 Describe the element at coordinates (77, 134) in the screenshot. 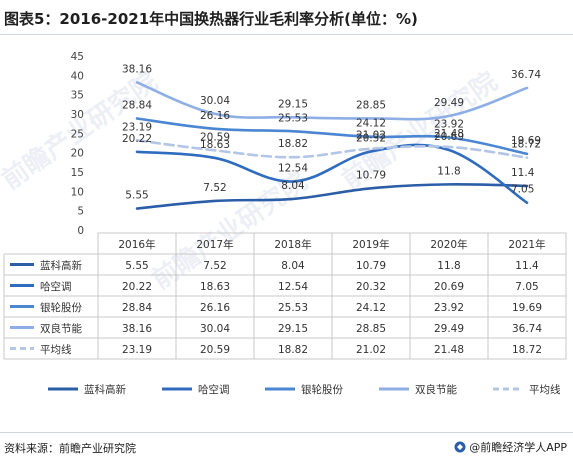

I see `y-tick-label: 25` at that location.